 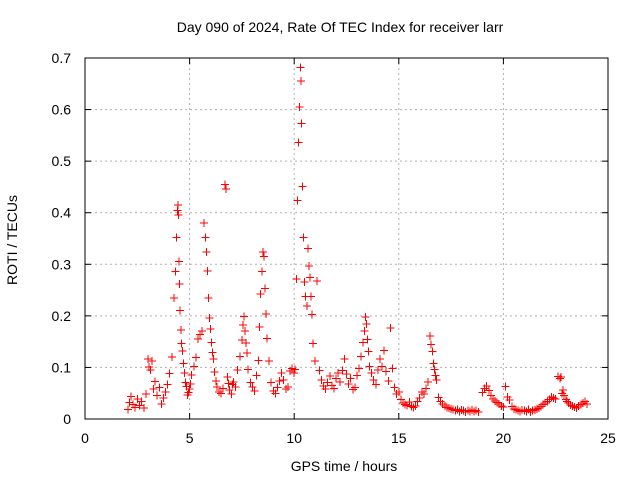 What do you see at coordinates (399, 438) in the screenshot?
I see `x-tick-label-3: 15` at bounding box center [399, 438].